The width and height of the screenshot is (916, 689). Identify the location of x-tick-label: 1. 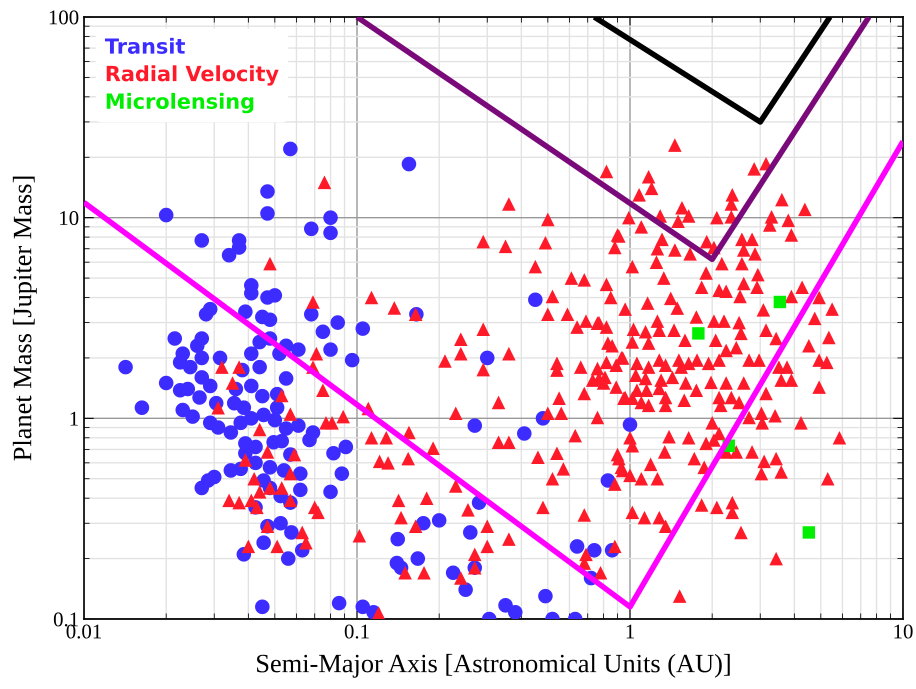
(630, 631).